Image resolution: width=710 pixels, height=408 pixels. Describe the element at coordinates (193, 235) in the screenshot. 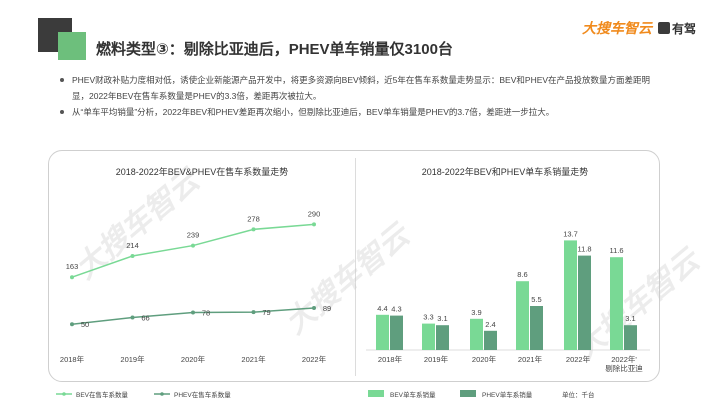

I see `line-data-label: 239` at that location.